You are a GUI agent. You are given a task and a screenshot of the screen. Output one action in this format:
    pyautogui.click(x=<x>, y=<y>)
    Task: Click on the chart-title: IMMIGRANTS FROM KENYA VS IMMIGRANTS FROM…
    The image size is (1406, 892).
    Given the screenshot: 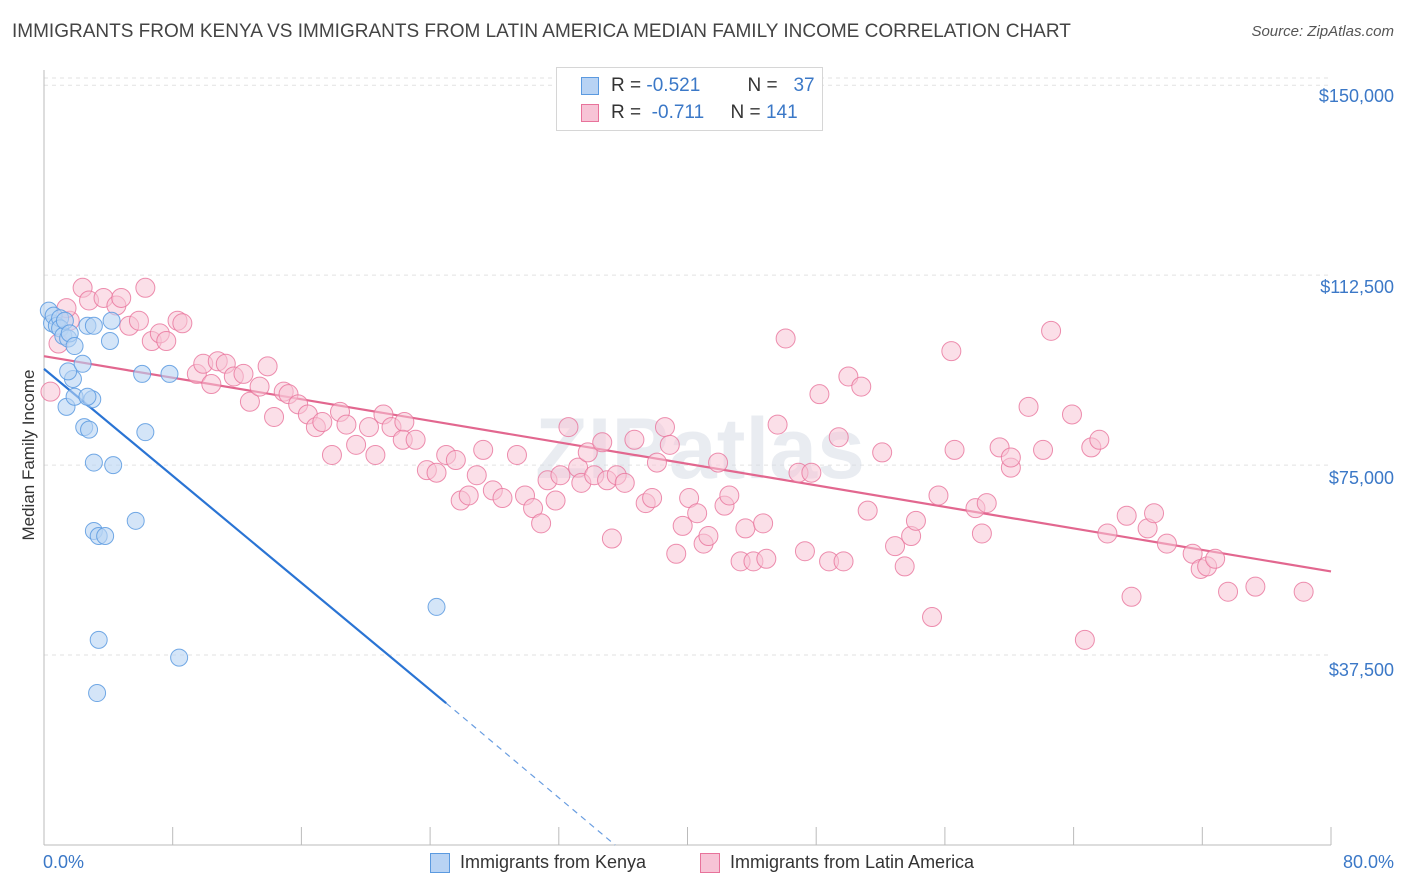 What is the action you would take?
    pyautogui.click(x=541, y=31)
    